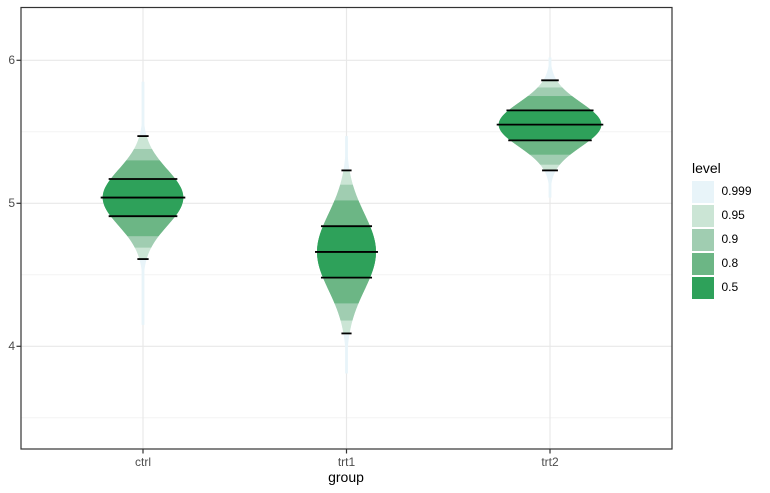  What do you see at coordinates (730, 263) in the screenshot?
I see `legend-item-label: 0.8` at bounding box center [730, 263].